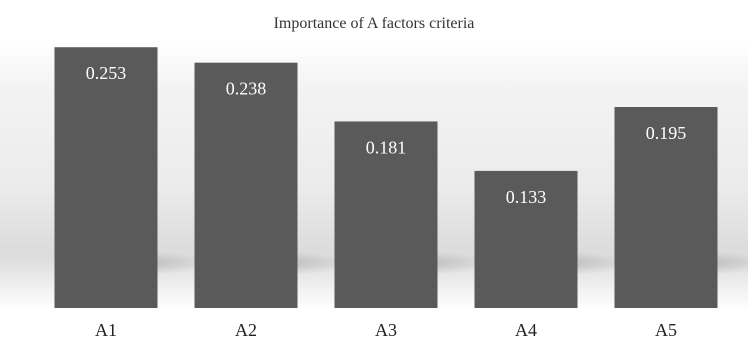 Image resolution: width=748 pixels, height=342 pixels. I want to click on data-label-a5: 0.195, so click(666, 133).